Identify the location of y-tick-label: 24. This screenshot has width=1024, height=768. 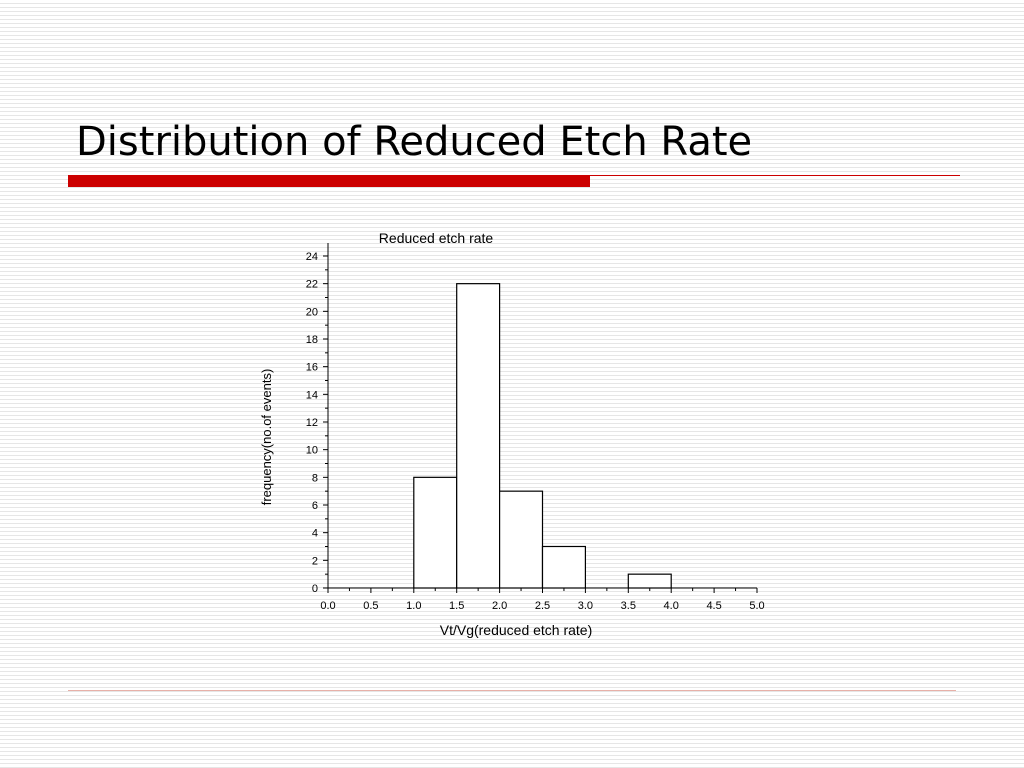
(312, 257).